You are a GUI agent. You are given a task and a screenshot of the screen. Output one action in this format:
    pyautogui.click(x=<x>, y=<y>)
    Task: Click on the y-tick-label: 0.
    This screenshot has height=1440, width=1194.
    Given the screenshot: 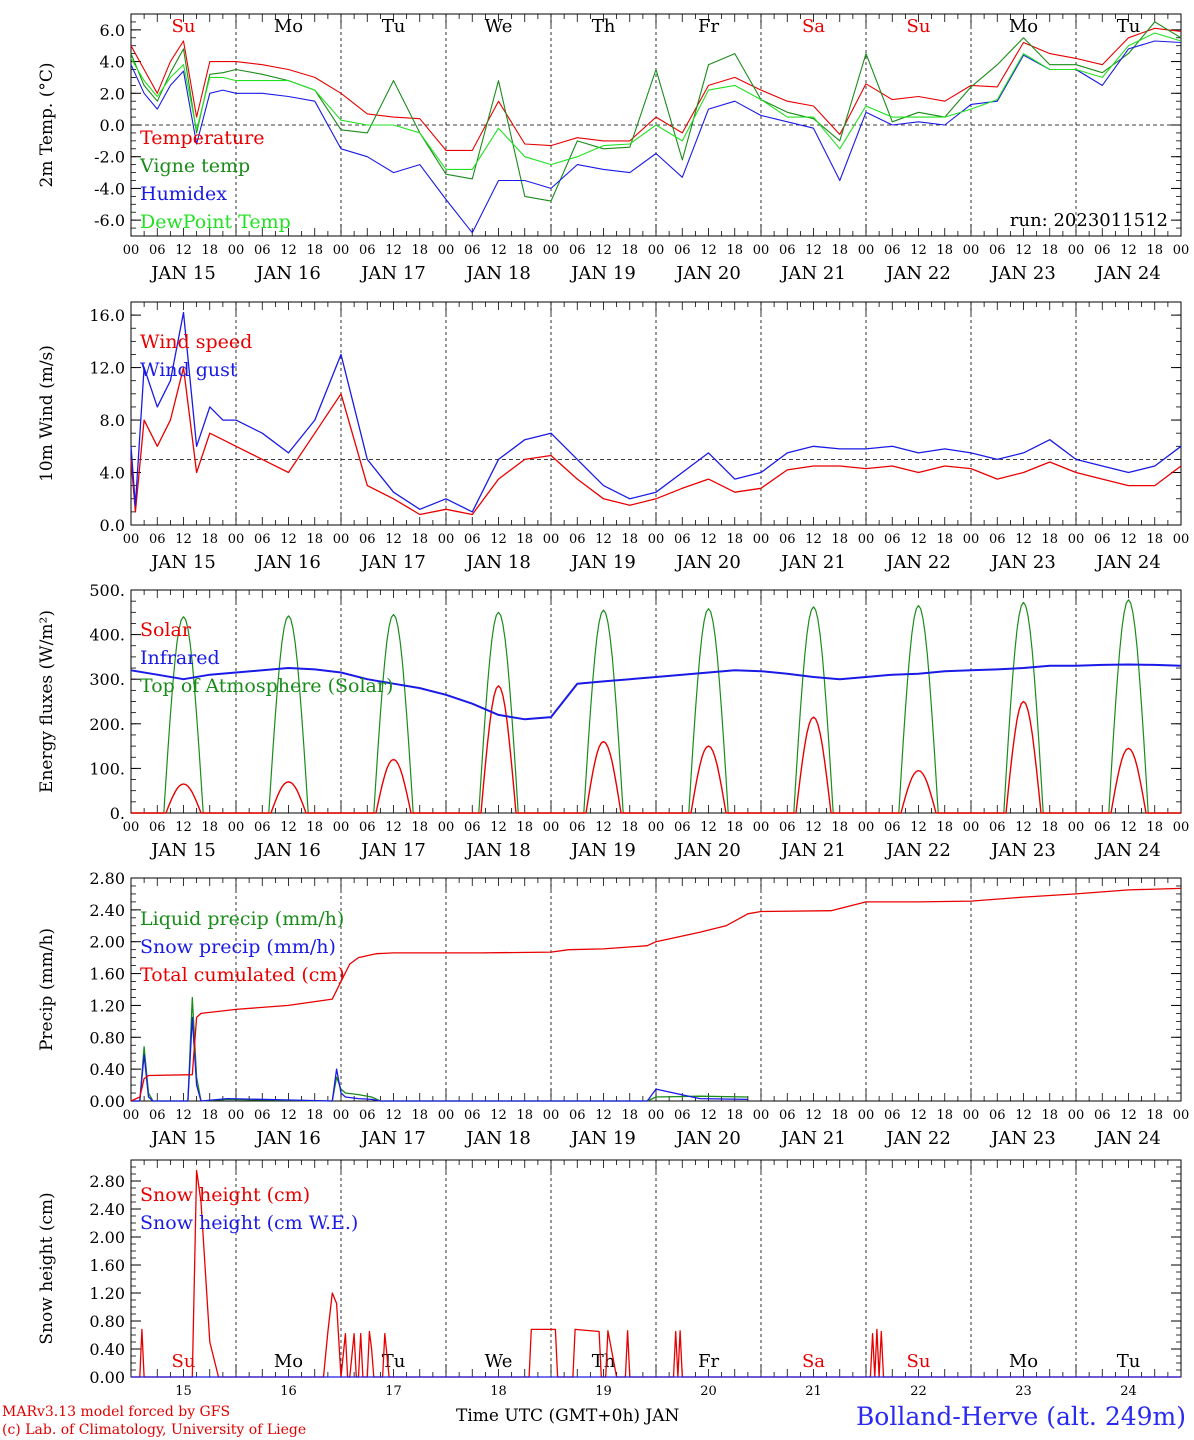 What is the action you would take?
    pyautogui.click(x=117, y=813)
    